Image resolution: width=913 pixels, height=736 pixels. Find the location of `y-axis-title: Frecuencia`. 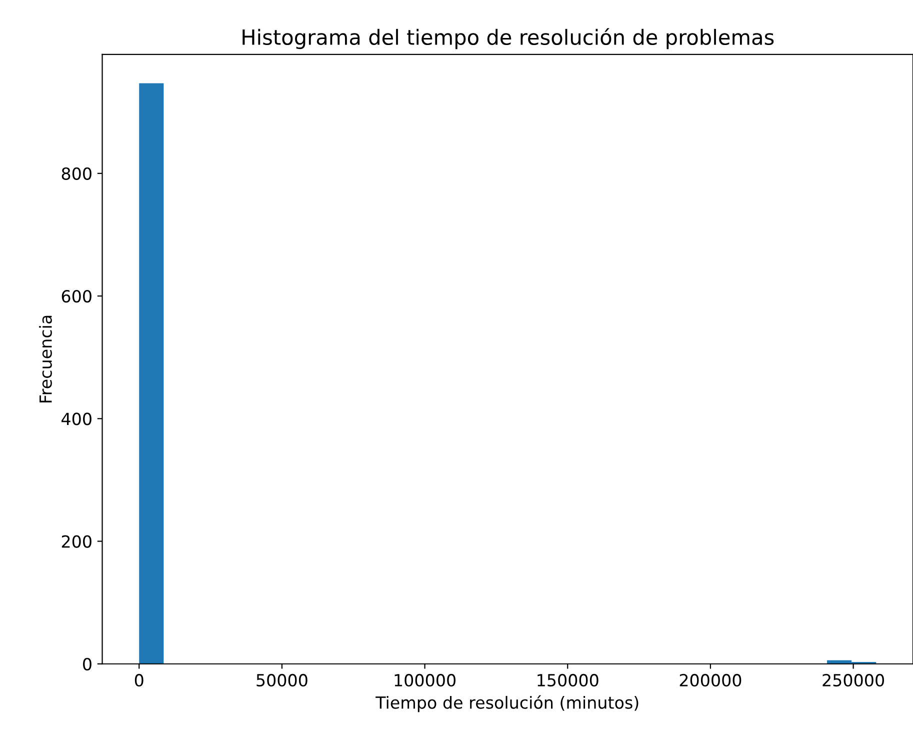

y-axis-title: Frecuencia is located at coordinates (45, 359).